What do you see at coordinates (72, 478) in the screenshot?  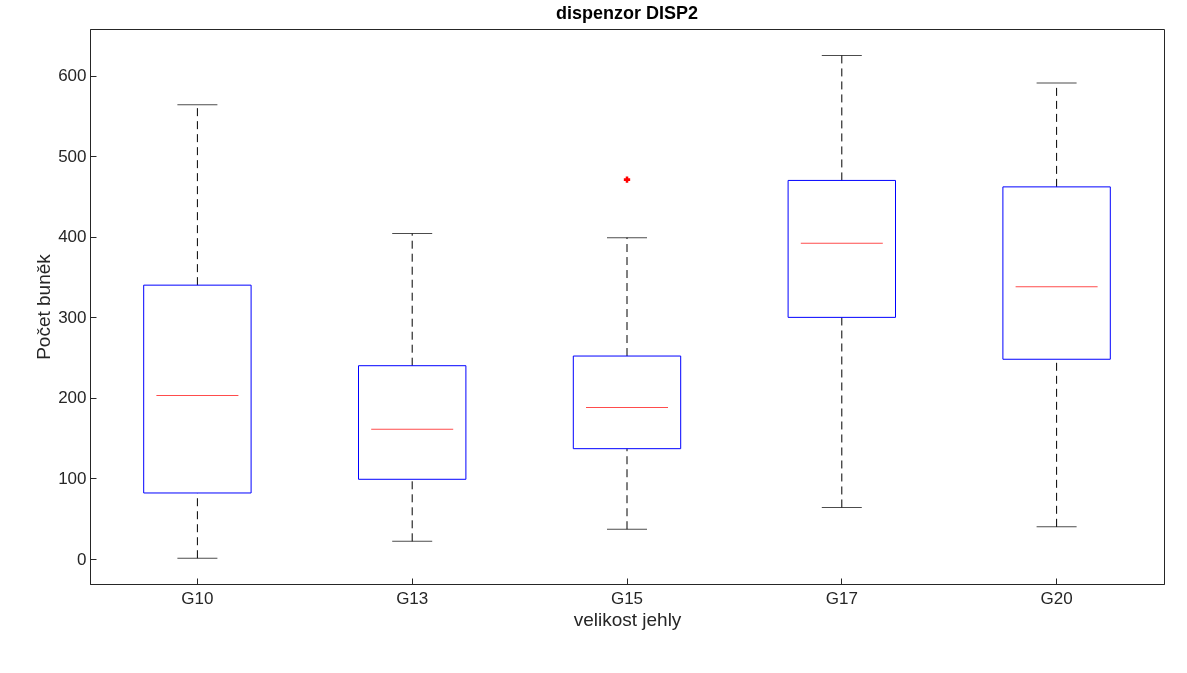 I see `y-tick-label: 100` at bounding box center [72, 478].